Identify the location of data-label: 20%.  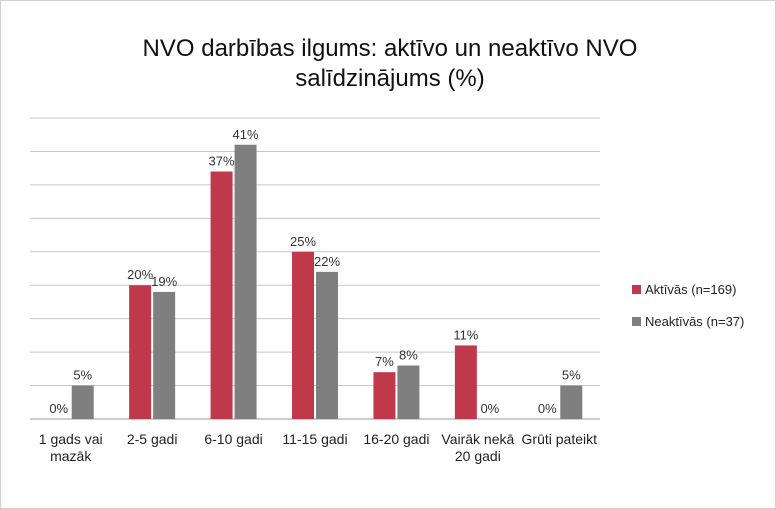
(140, 274).